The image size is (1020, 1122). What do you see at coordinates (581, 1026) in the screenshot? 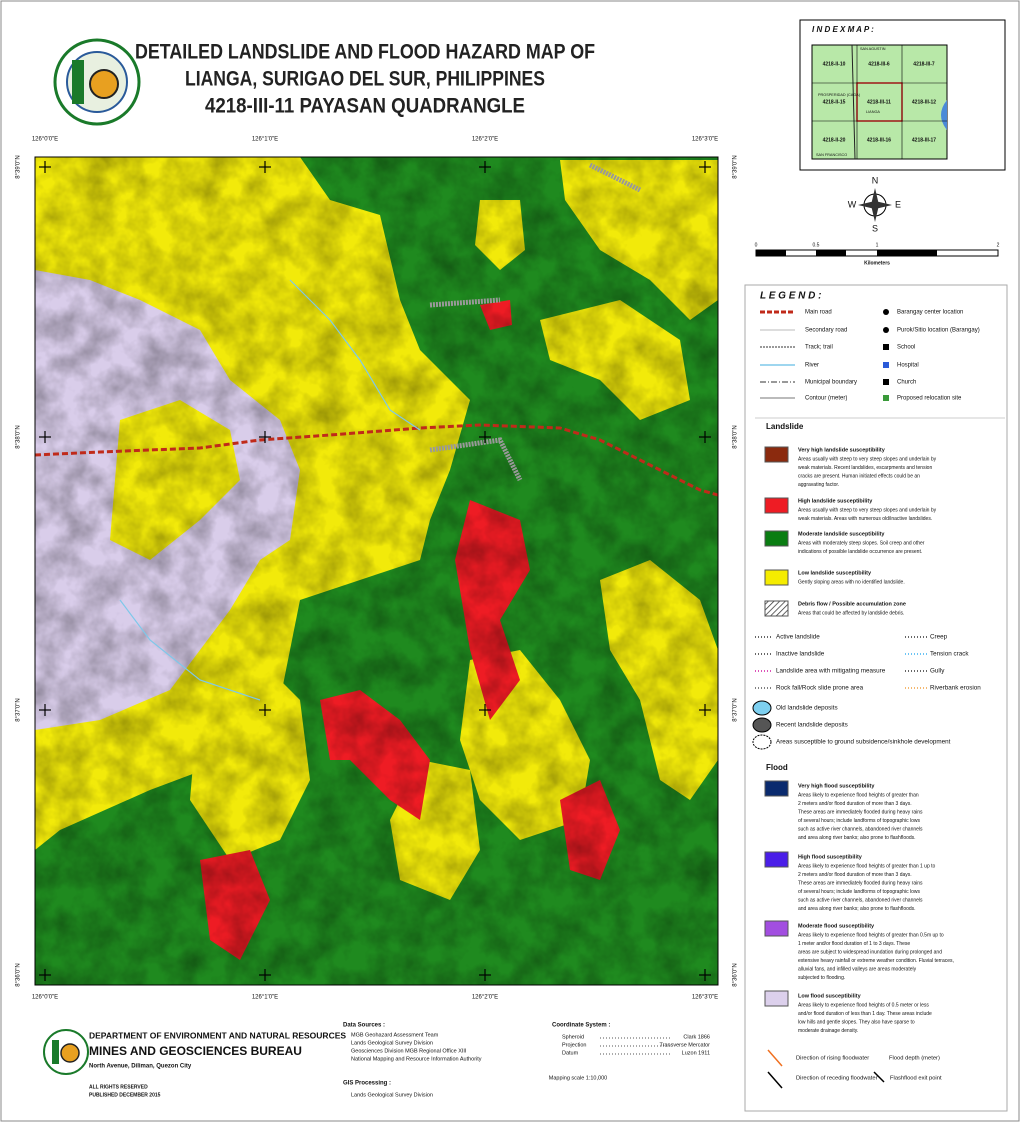
I see `coordinate-title: Coordinate System :` at bounding box center [581, 1026].